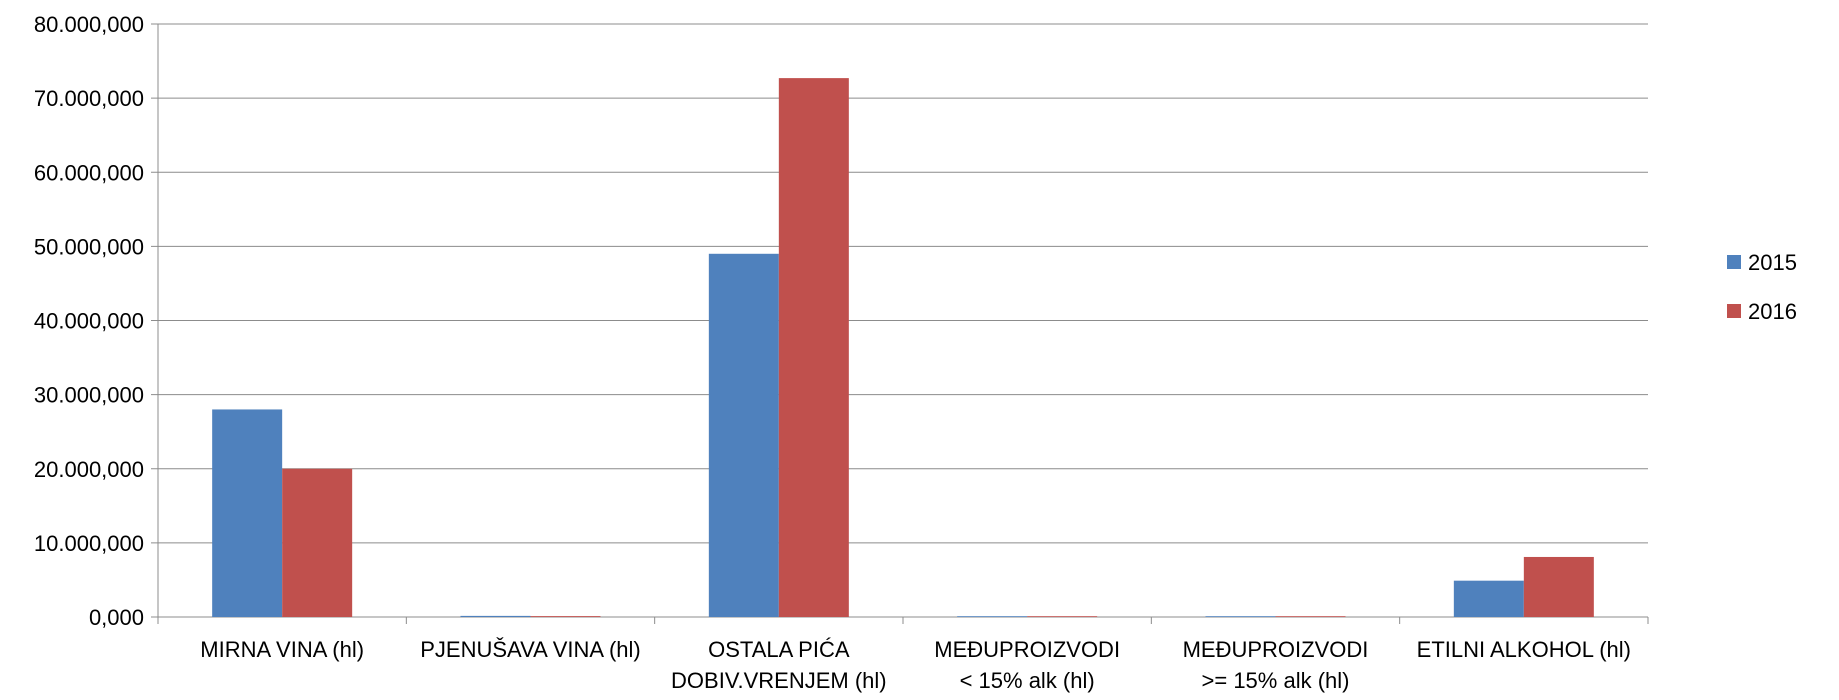 This screenshot has height=700, width=1839. What do you see at coordinates (1772, 311) in the screenshot?
I see `legend-label: 2016` at bounding box center [1772, 311].